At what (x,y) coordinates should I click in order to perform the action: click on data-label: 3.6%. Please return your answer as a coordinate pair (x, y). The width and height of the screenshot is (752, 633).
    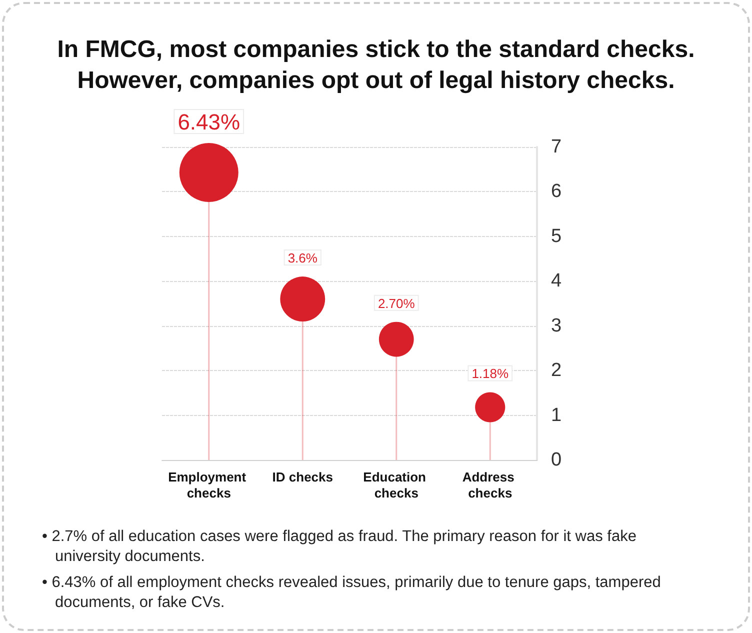
    Looking at the image, I should click on (303, 258).